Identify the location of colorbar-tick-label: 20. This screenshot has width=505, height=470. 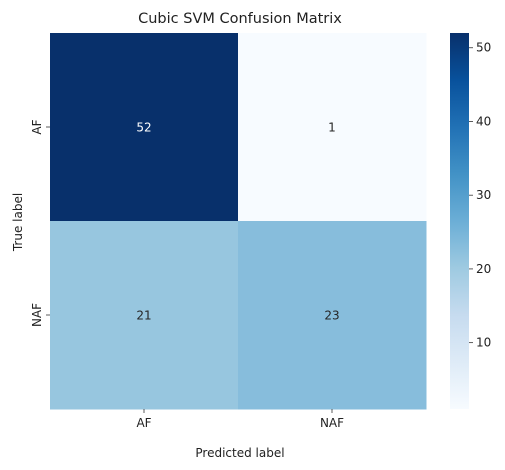
(483, 269).